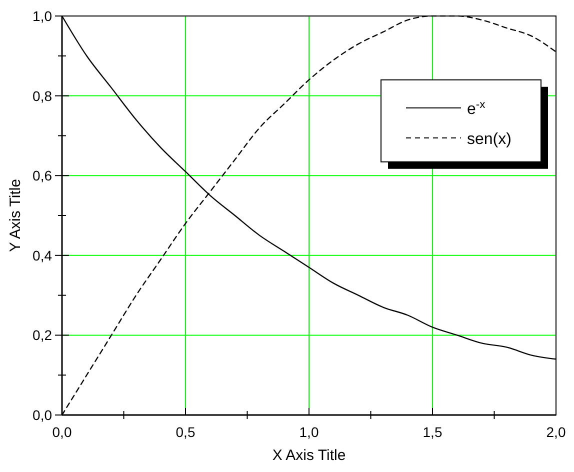 The width and height of the screenshot is (574, 472). Describe the element at coordinates (476, 108) in the screenshot. I see `legend-label: e$^{-x}$` at that location.